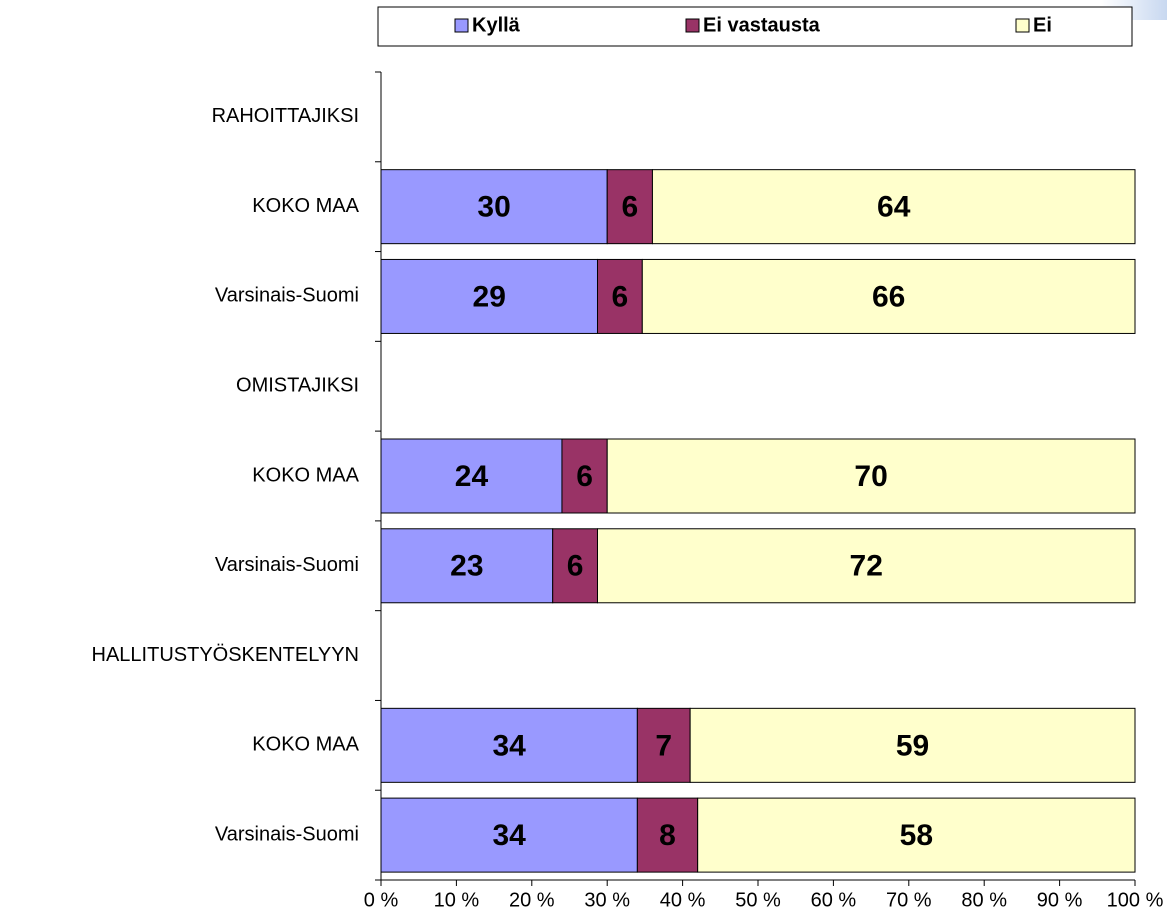 The height and width of the screenshot is (921, 1167). Describe the element at coordinates (532, 900) in the screenshot. I see `x-tick-label: 20 %` at that location.